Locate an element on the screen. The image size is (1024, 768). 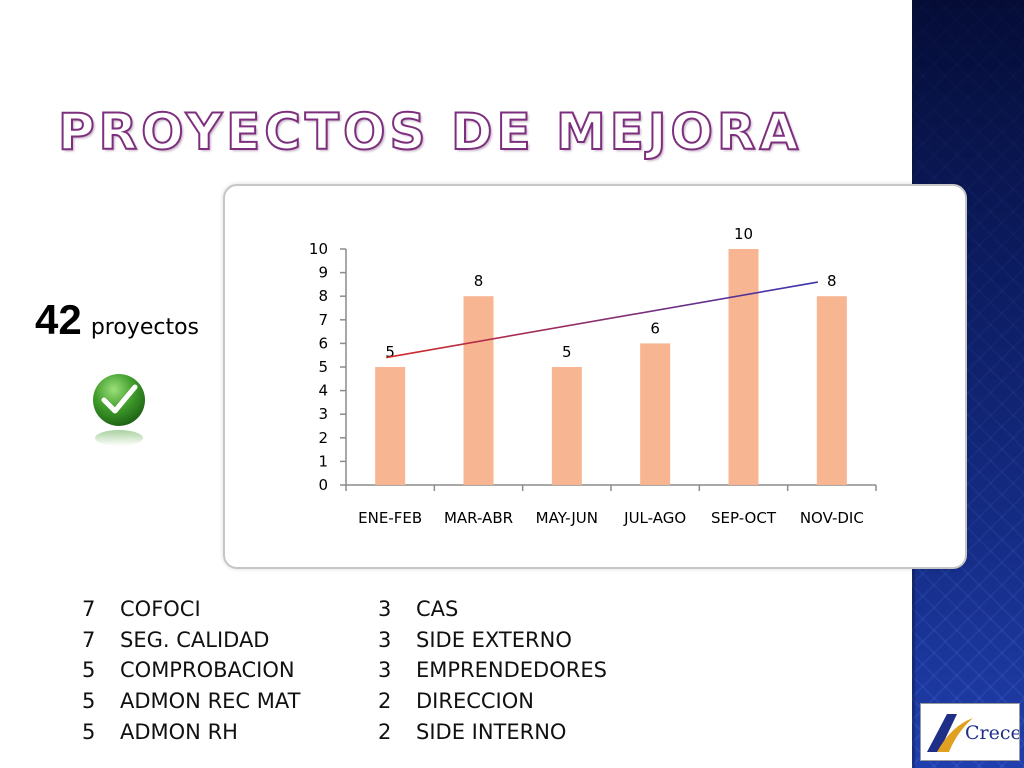
y-tick-label: 6 is located at coordinates (323, 343).